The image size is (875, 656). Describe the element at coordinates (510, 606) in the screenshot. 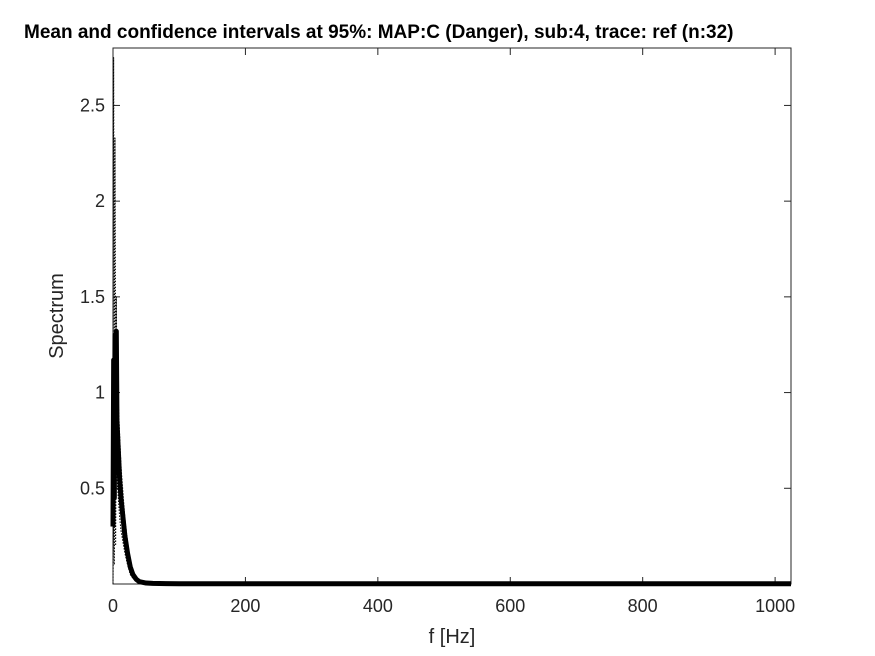

I see `x-tick-label: 600` at that location.